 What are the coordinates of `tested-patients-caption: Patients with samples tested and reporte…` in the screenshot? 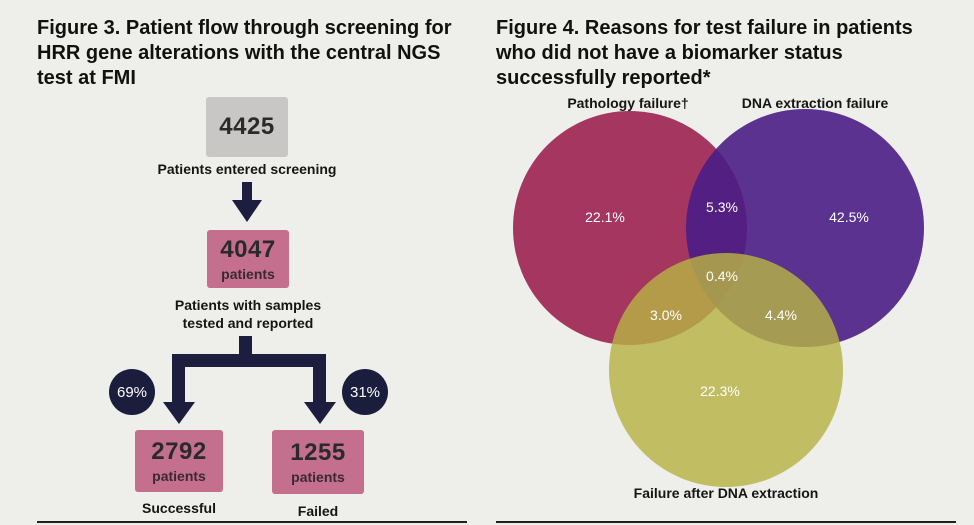 It's located at (248, 314).